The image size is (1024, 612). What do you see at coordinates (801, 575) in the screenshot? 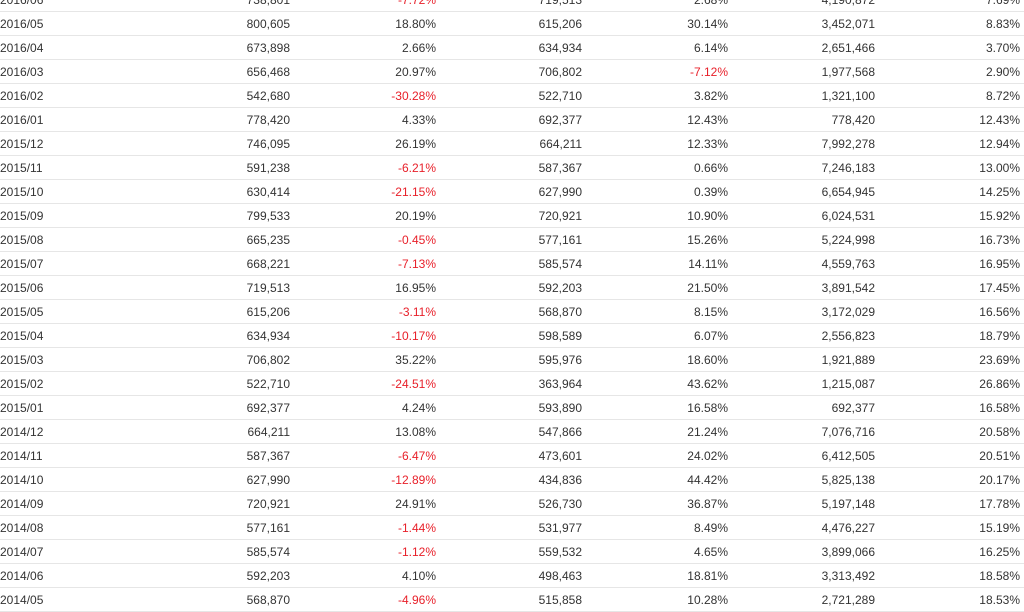
I see `cumulative-cell: 3,313,492` at bounding box center [801, 575].